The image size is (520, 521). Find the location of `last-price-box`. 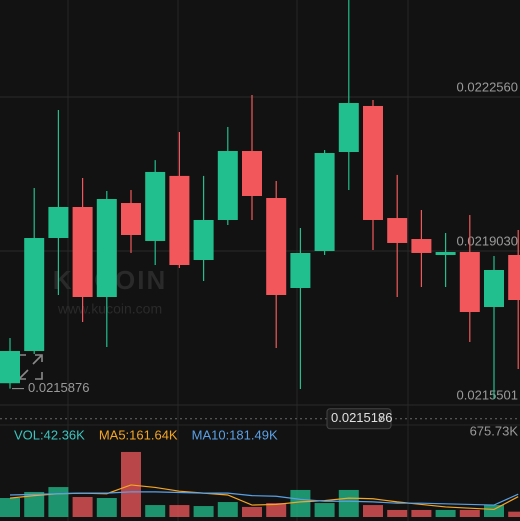

last-price-box is located at coordinates (359, 419).